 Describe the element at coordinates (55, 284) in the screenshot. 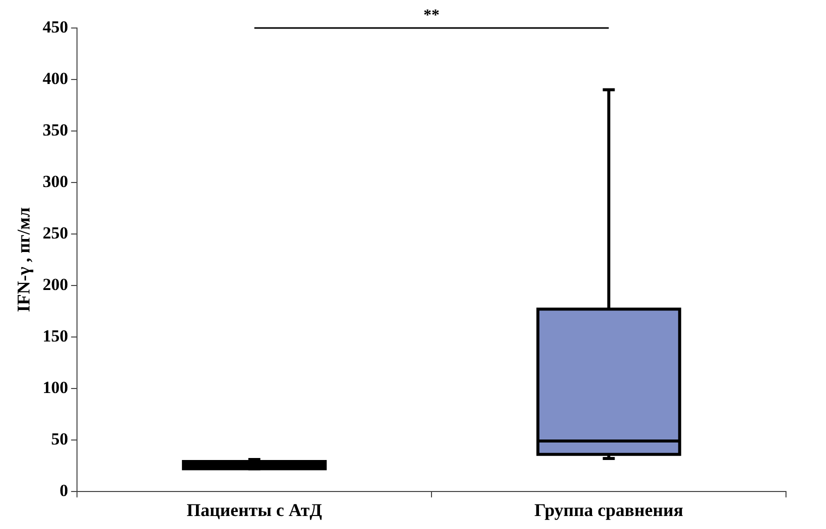

I see `y-tick-label: 200` at that location.